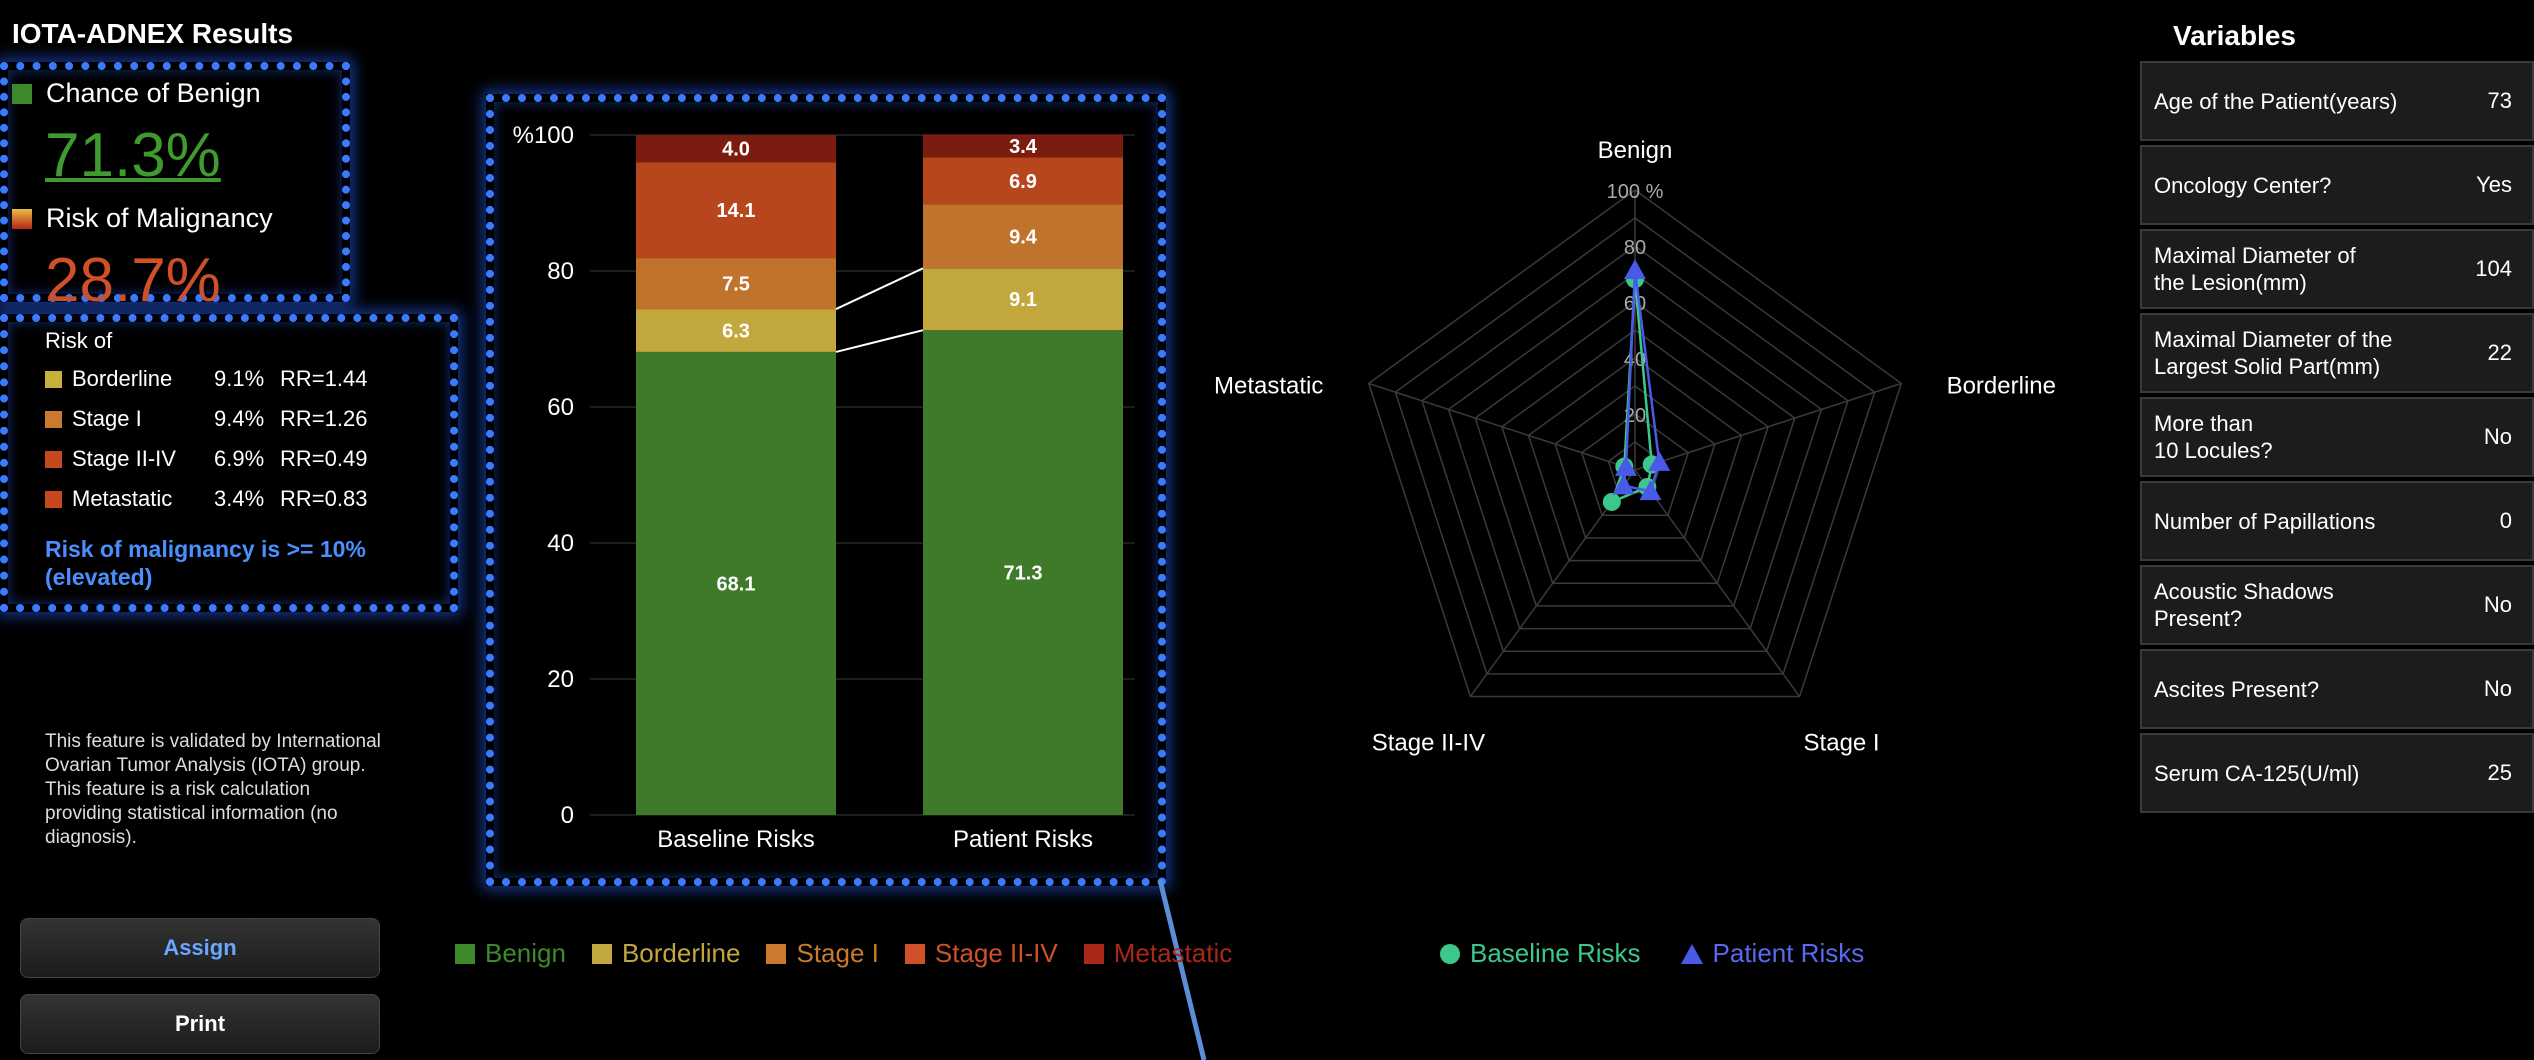 The width and height of the screenshot is (2534, 1060). Describe the element at coordinates (22, 93) in the screenshot. I see `benign-swatch-icon` at that location.